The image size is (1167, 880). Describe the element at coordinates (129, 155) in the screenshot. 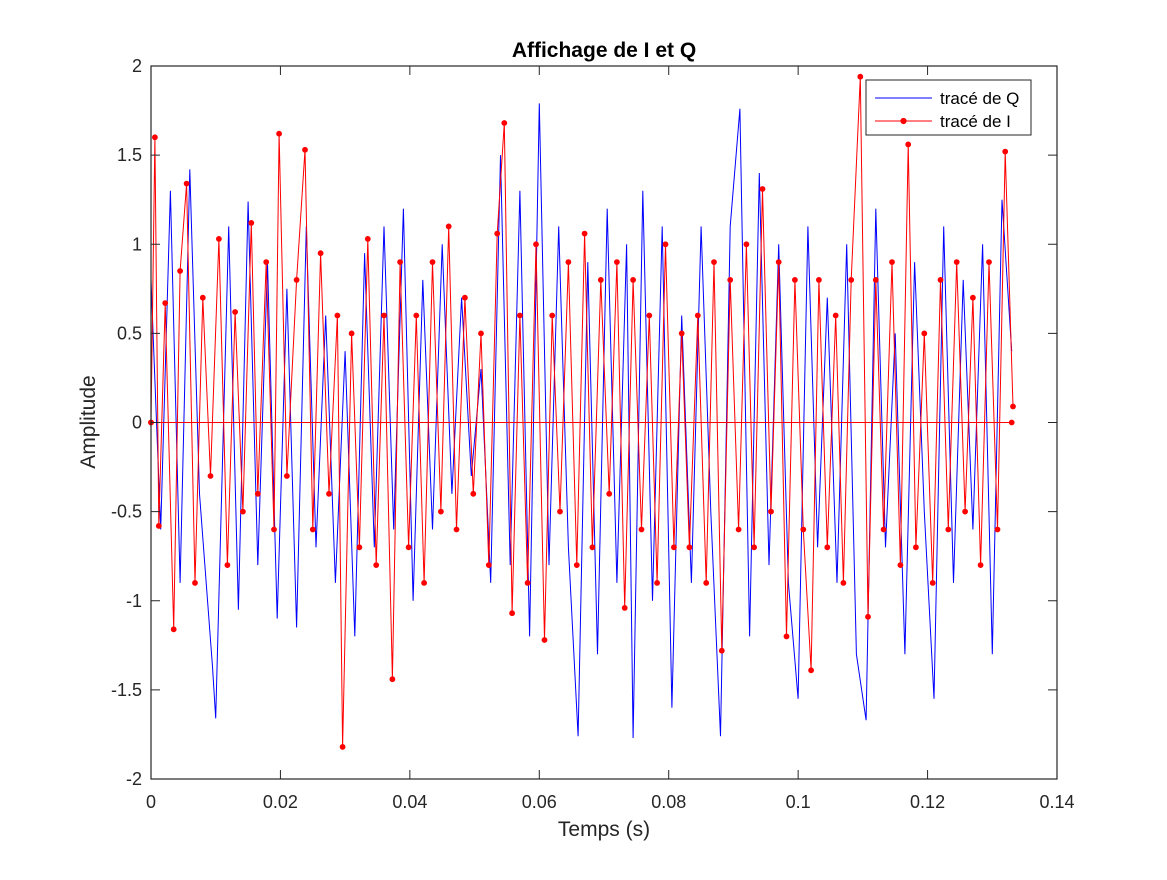

I see `y-tick-label: 1.5` at that location.